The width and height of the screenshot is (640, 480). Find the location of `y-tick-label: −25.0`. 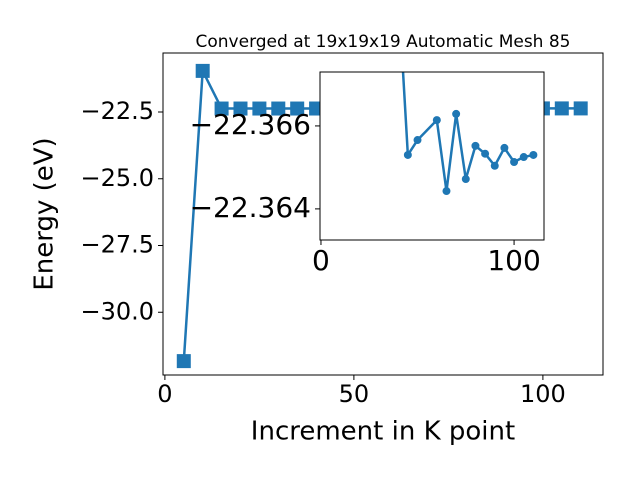

y-tick-label: −25.0 is located at coordinates (117, 178).